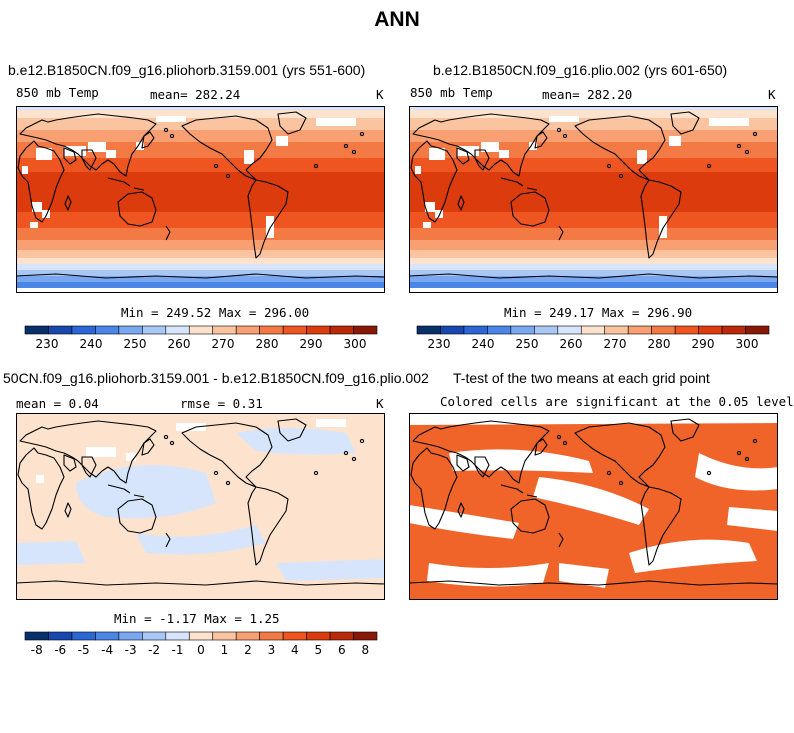 This screenshot has width=794, height=733. What do you see at coordinates (60, 650) in the screenshot?
I see `panel-3-colorbar-tick-1: -6` at bounding box center [60, 650].